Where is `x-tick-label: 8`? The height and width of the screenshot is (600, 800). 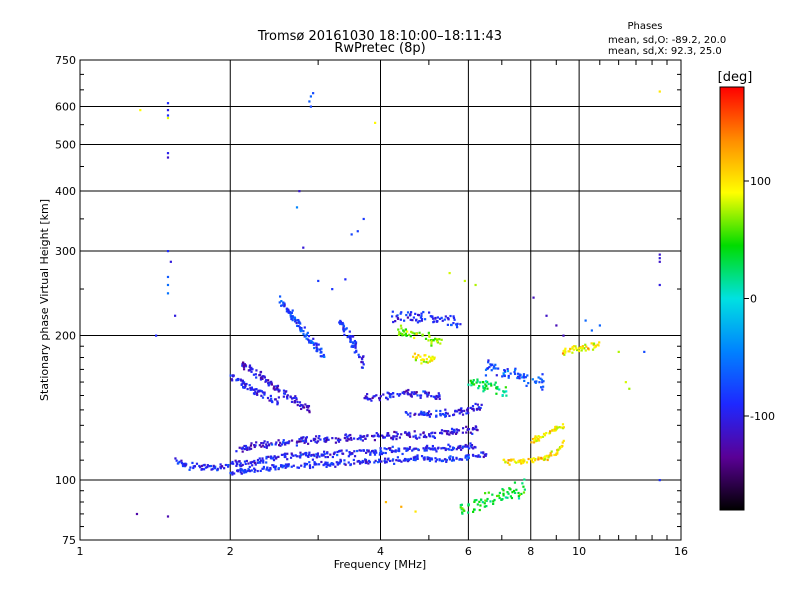
x-tick-label: 8 is located at coordinates (530, 551).